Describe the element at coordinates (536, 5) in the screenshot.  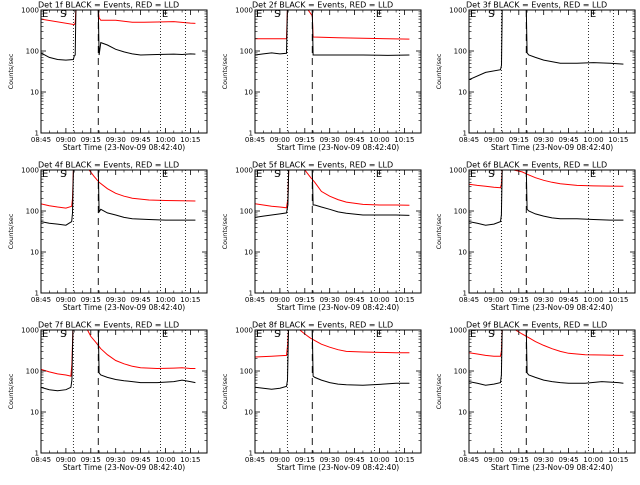
I see `panel-title: Det 3f BLACK = Events, RED = LLD` at that location.